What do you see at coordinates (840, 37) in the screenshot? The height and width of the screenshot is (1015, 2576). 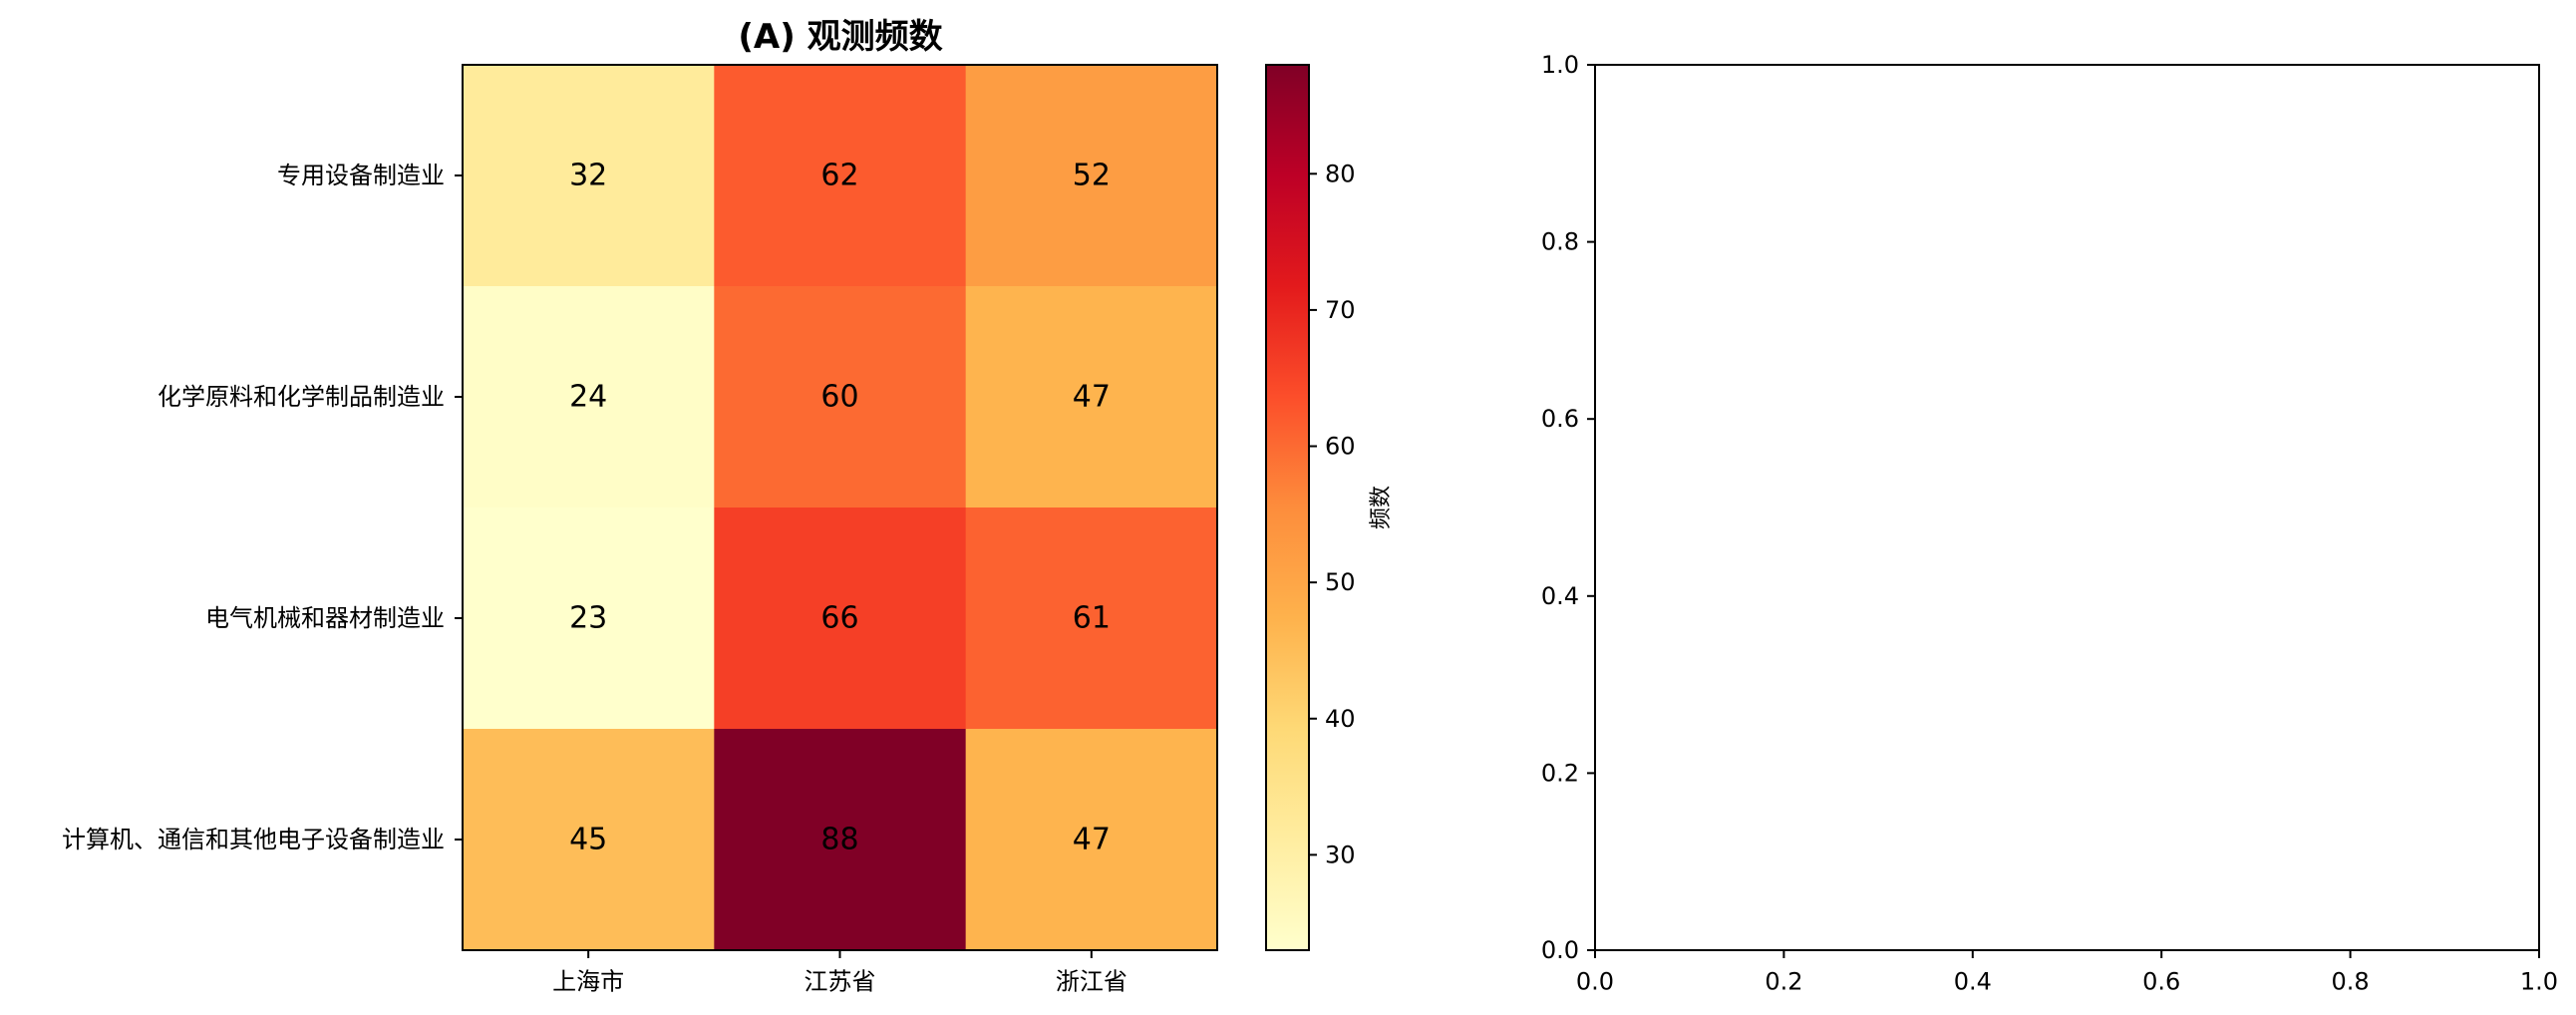 I see `heatmap-title: (A) 观测频数` at bounding box center [840, 37].